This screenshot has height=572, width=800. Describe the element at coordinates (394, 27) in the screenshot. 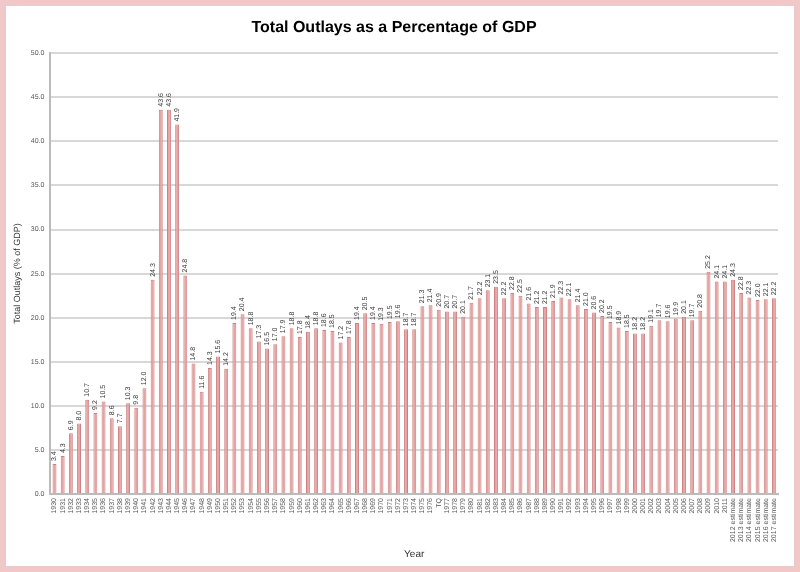

I see `chart-title: Total Outlays as a Percentage of GDP` at that location.